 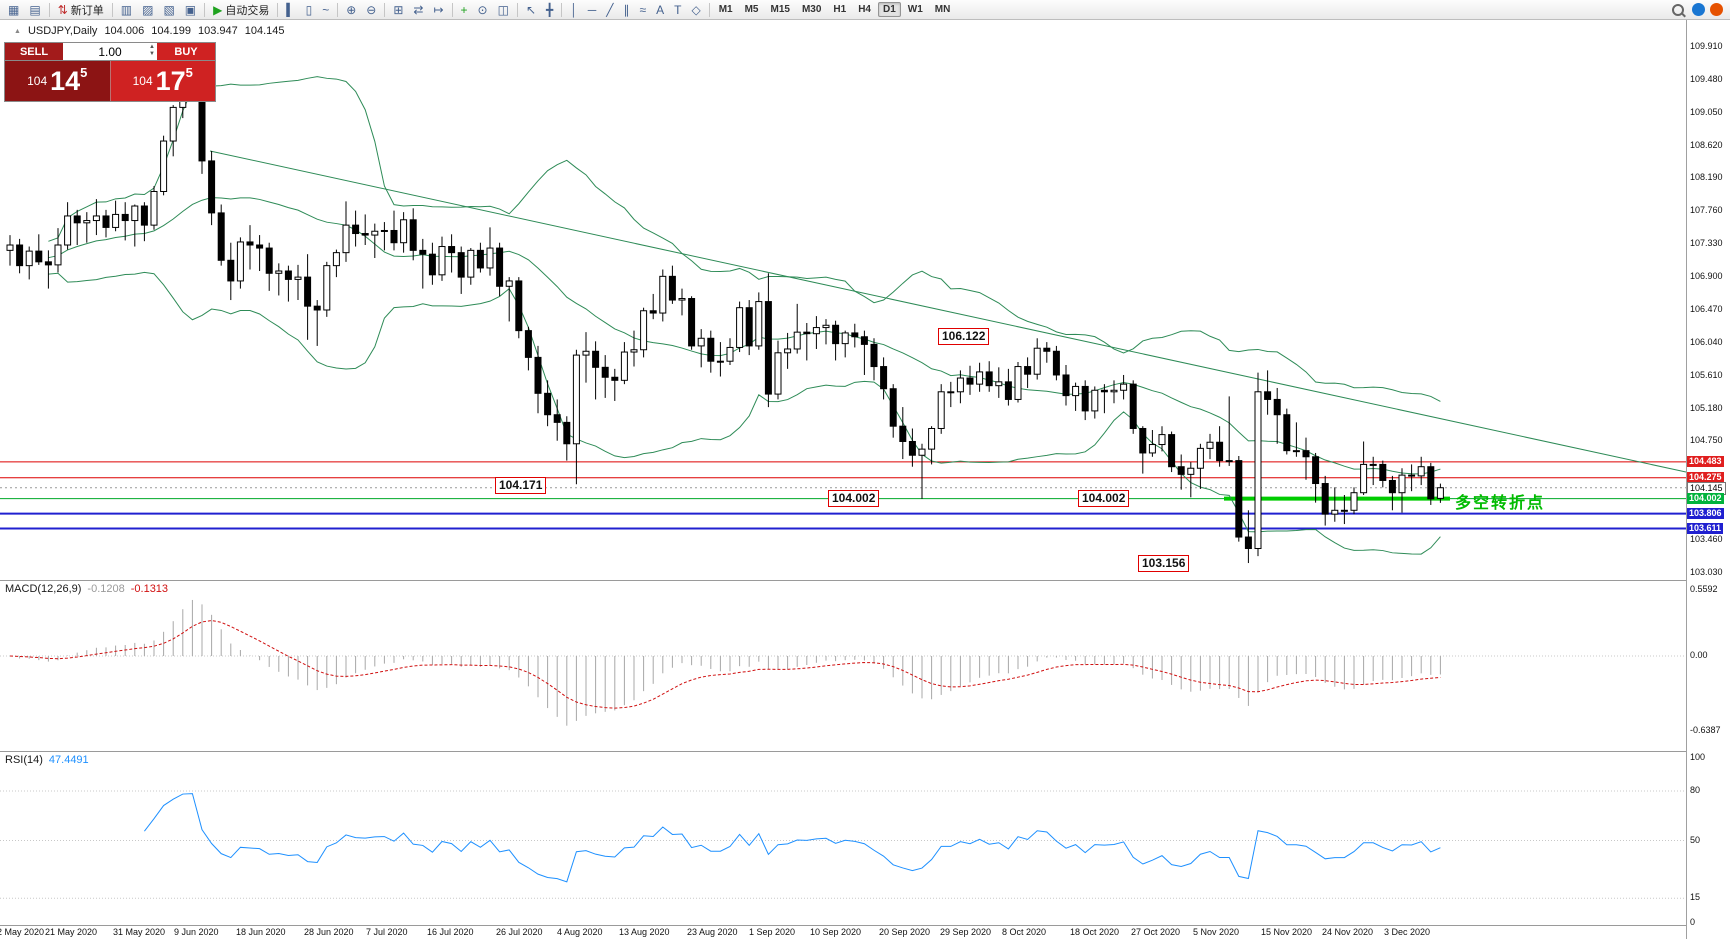 What do you see at coordinates (162, 81) in the screenshot?
I see `buy-price-panel: 104 17 5` at bounding box center [162, 81].